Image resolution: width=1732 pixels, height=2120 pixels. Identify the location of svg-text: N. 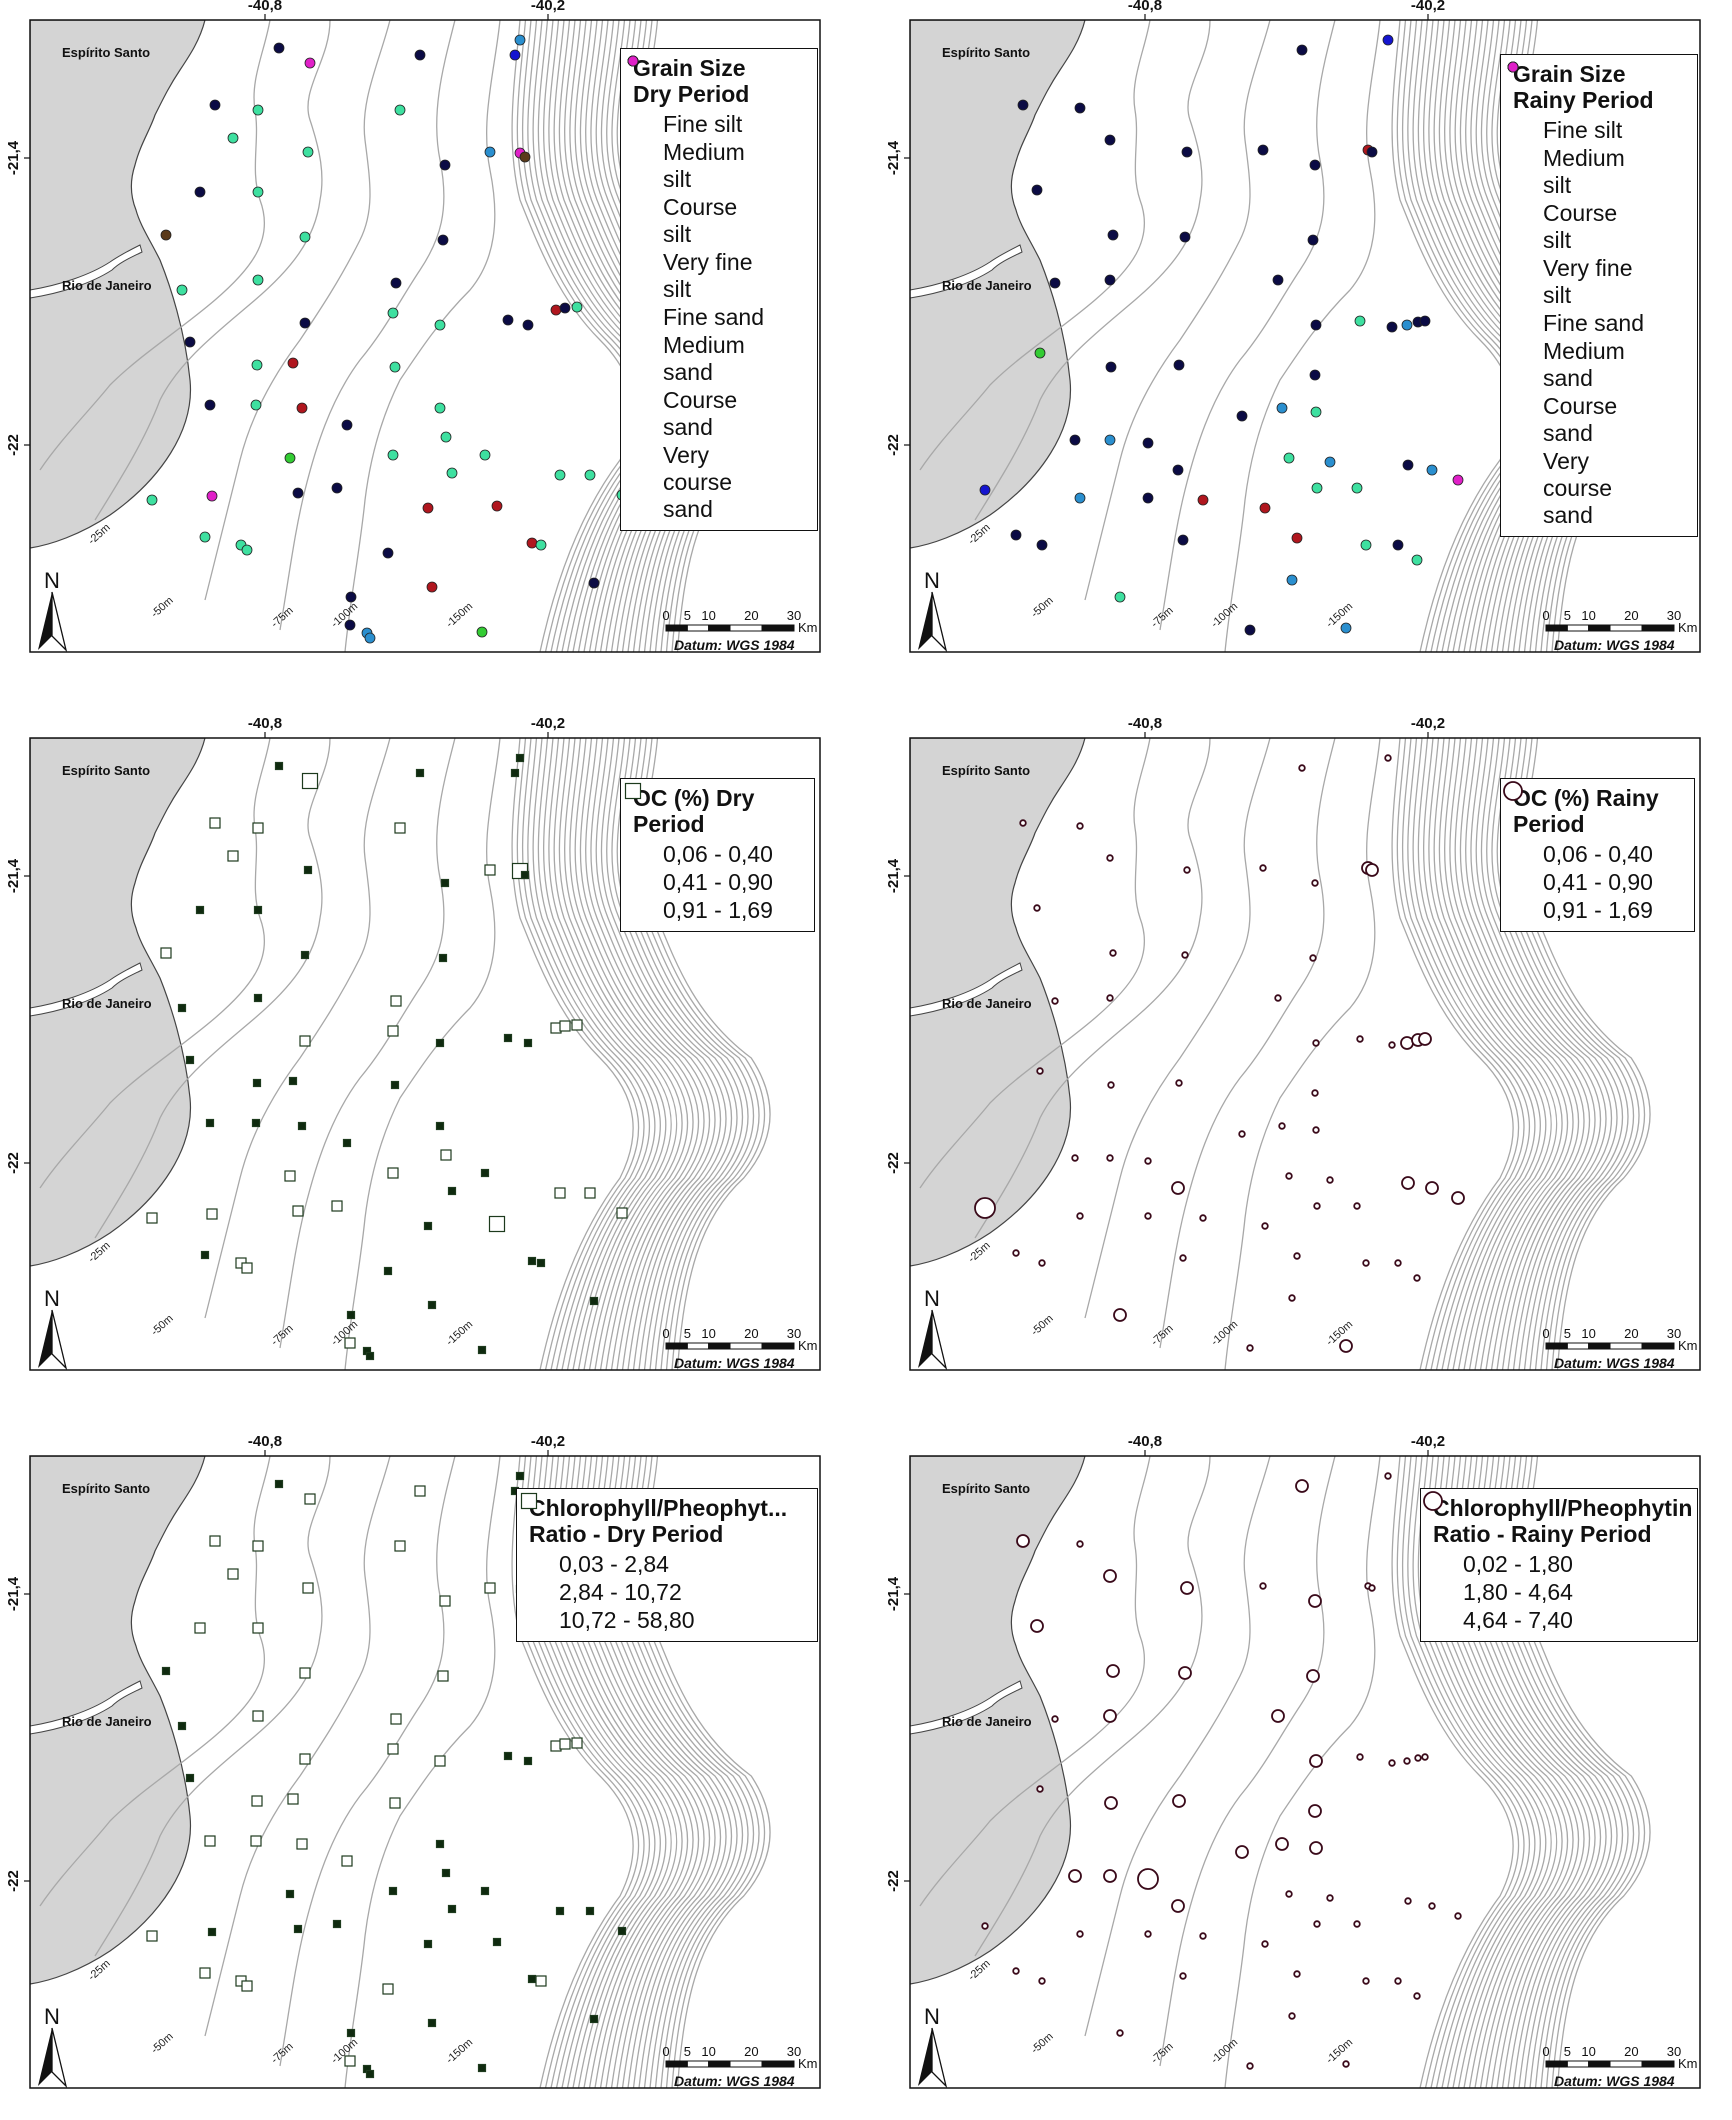
(932, 2016).